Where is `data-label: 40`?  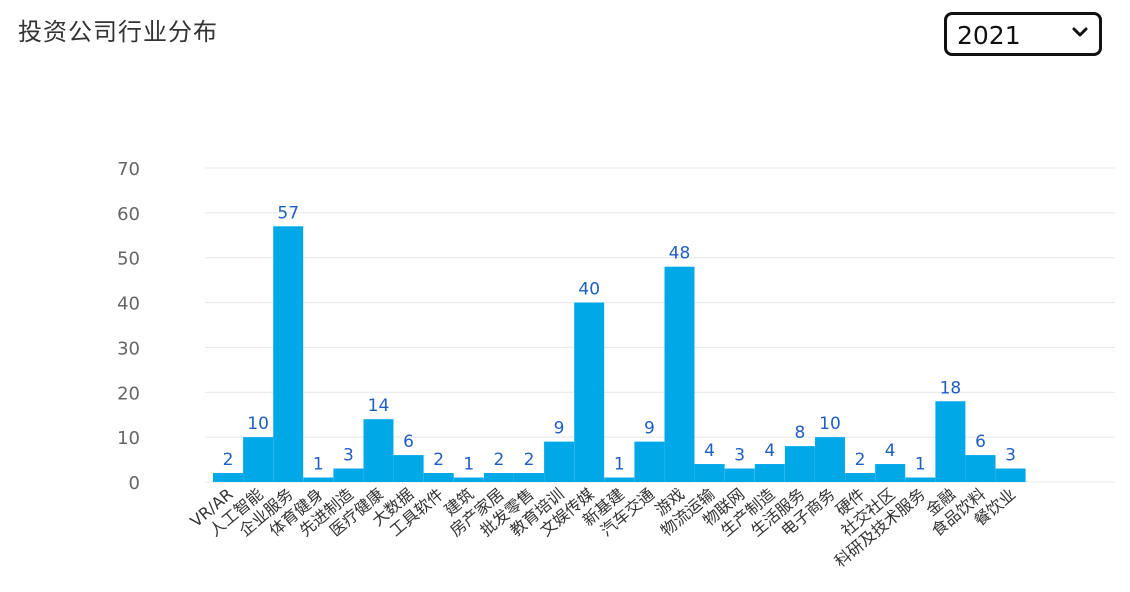 data-label: 40 is located at coordinates (589, 290).